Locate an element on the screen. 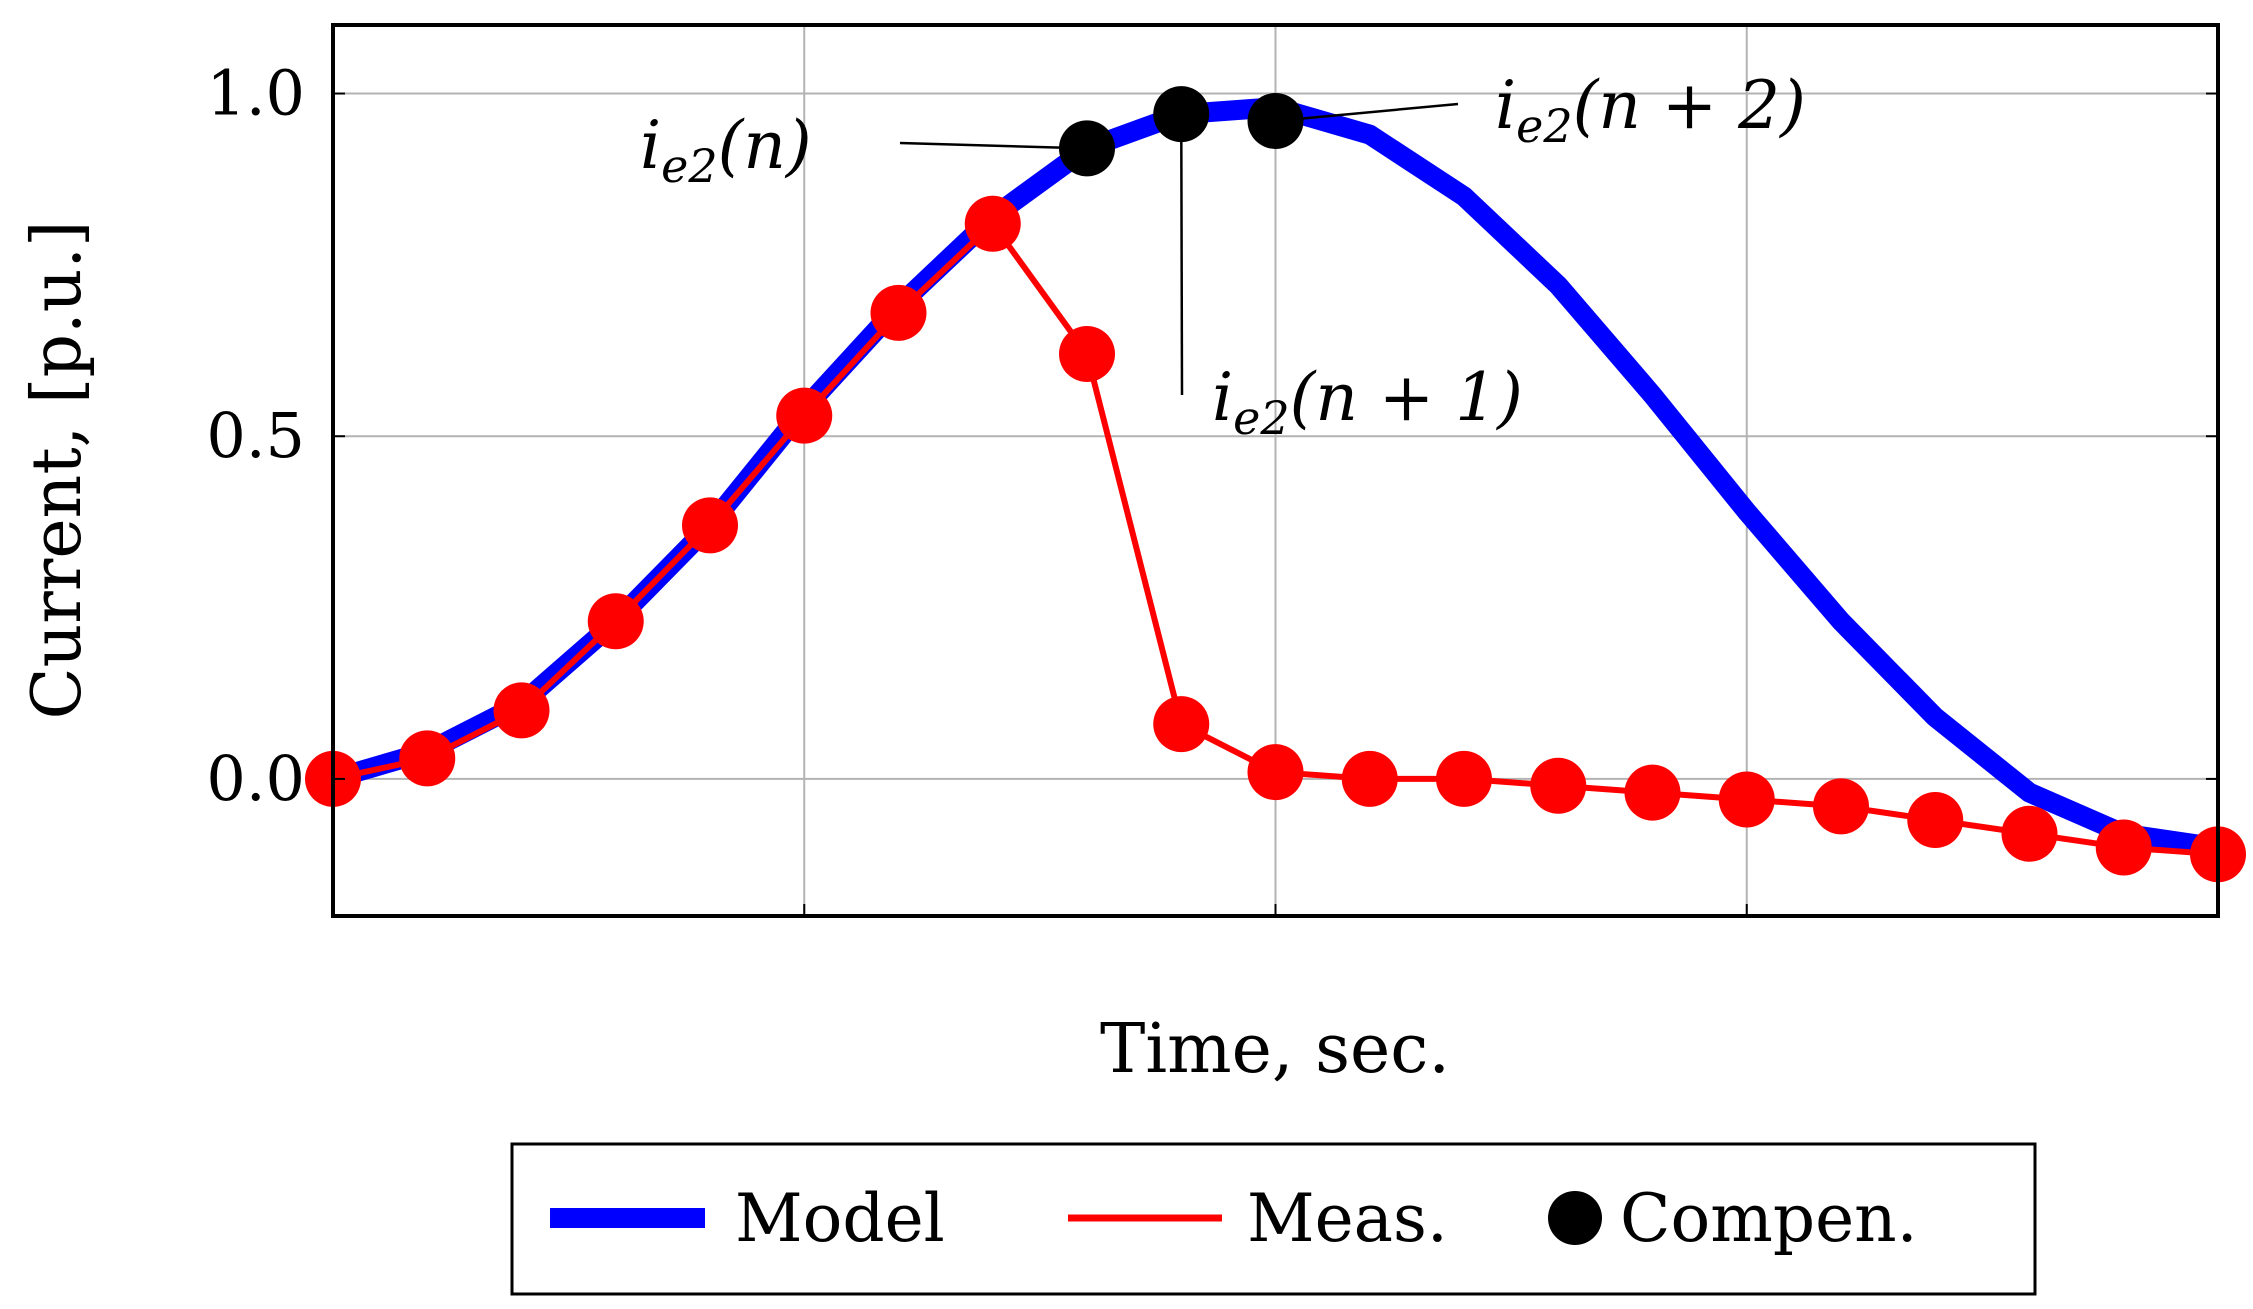 The image size is (2253, 1309). annotation-label: ie2(n + 1) is located at coordinates (1367, 402).